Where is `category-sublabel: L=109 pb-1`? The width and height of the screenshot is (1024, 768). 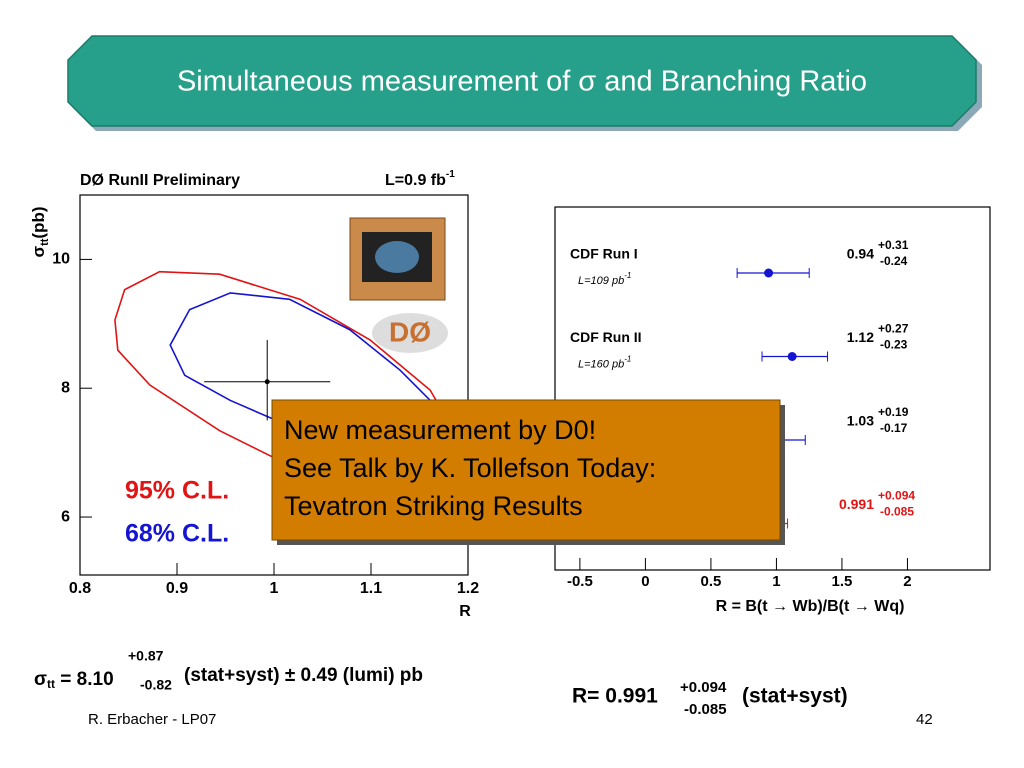 category-sublabel: L=109 pb-1 is located at coordinates (604, 279).